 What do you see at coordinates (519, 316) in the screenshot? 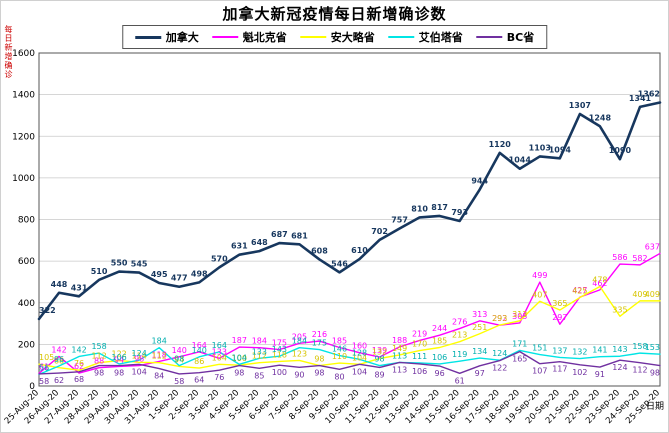
I see `data-label: 303` at bounding box center [519, 316].